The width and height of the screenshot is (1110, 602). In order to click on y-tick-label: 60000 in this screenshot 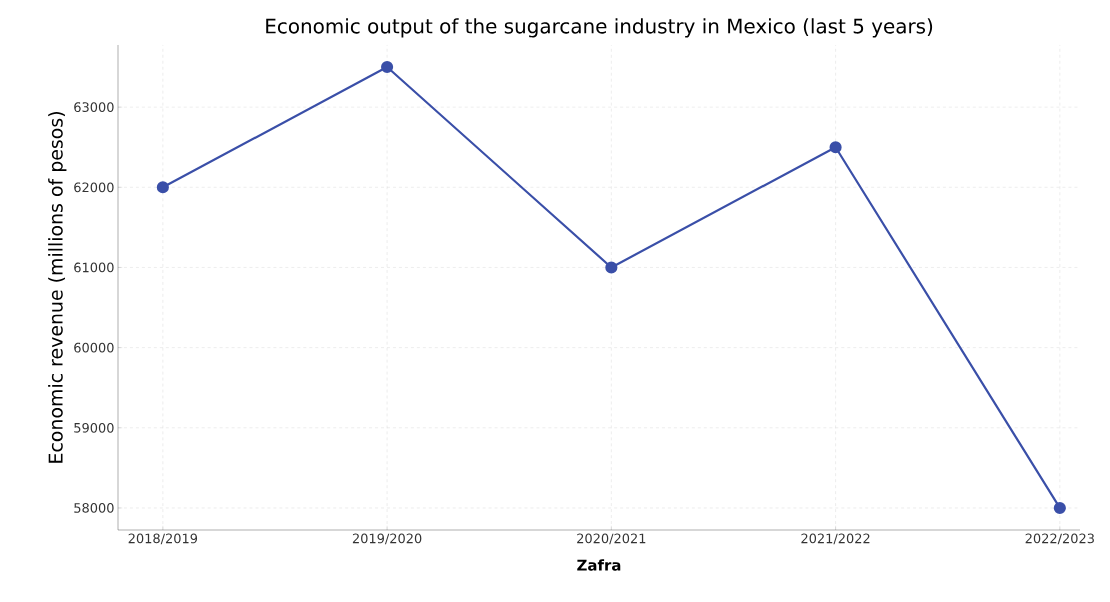, I will do `click(94, 347)`.